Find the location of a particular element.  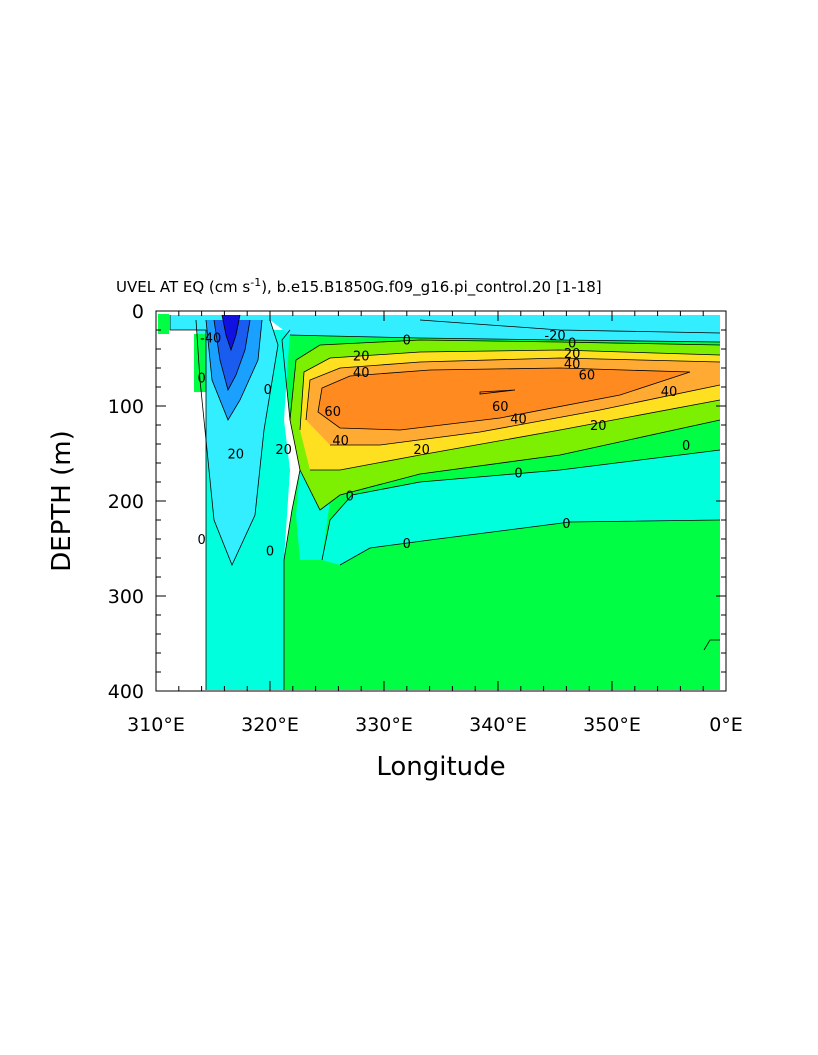

land-mask is located at coordinates (181, 512).